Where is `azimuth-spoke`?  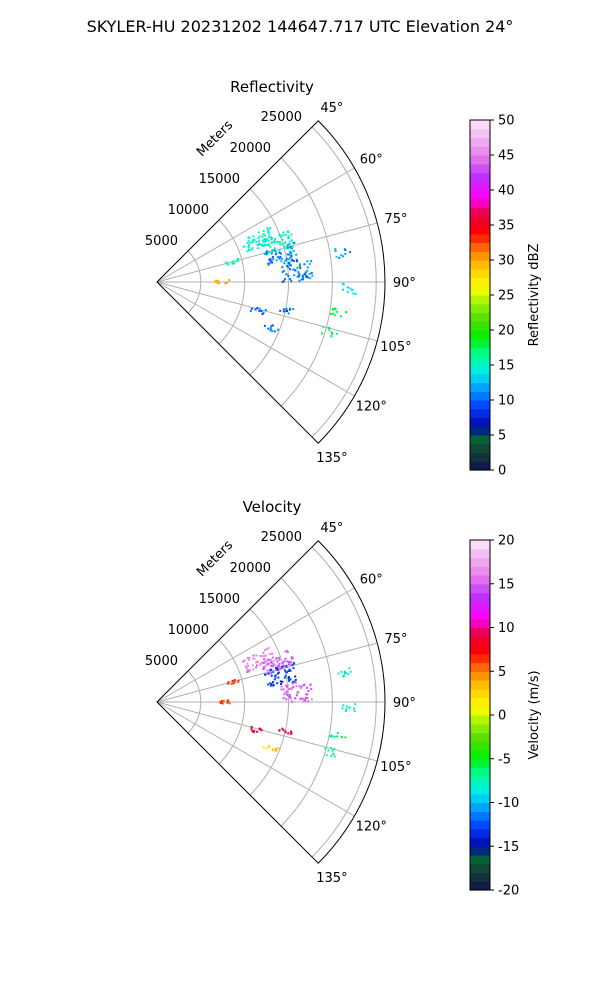 azimuth-spoke is located at coordinates (255, 225).